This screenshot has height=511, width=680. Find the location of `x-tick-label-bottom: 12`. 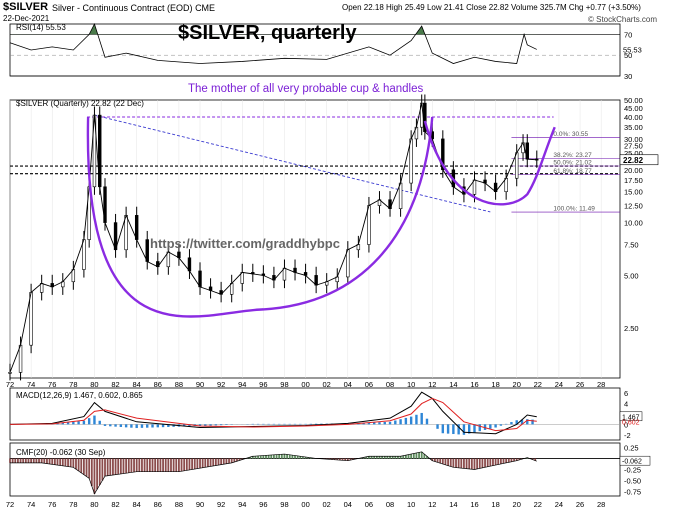

x-tick-label-bottom: 12 is located at coordinates (432, 504).